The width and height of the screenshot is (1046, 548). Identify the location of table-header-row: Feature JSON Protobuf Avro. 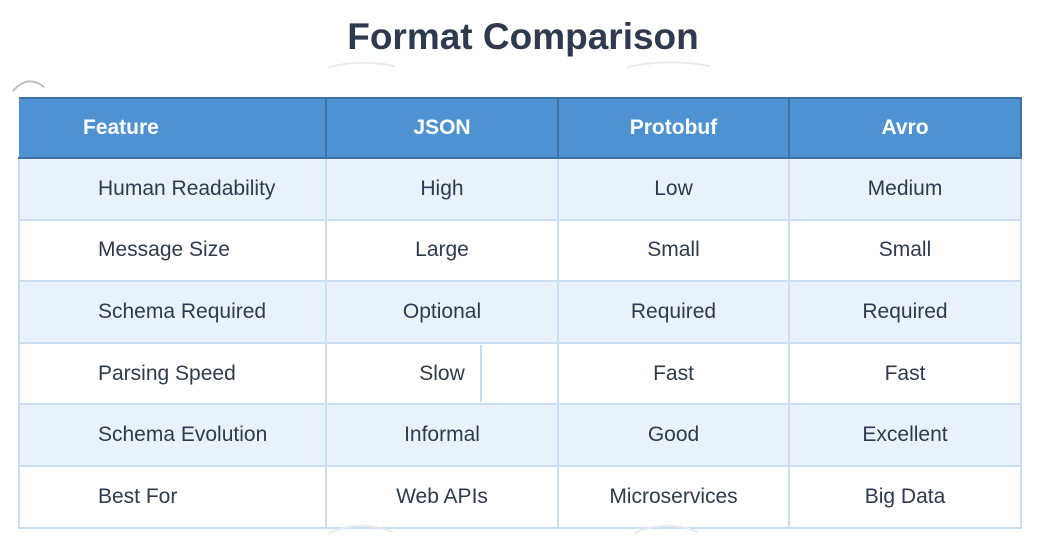
(520, 128).